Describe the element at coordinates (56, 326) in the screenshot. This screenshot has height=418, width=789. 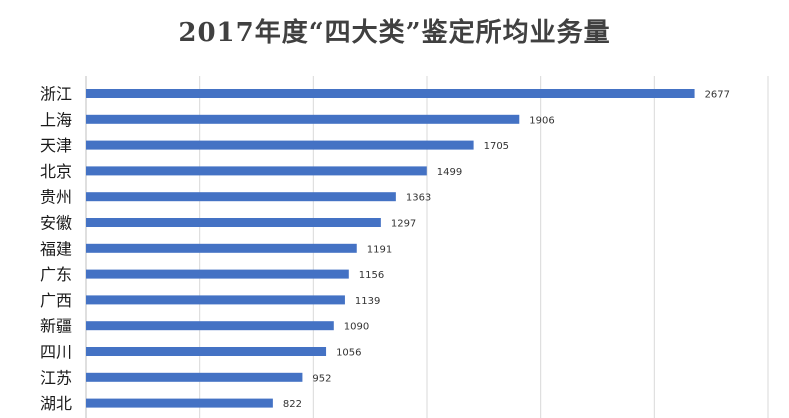
I see `category-label: 新疆` at that location.